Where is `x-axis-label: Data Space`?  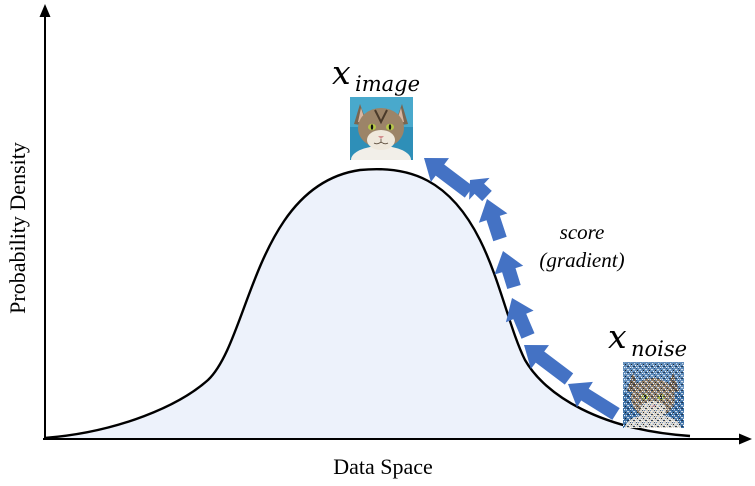
x-axis-label: Data Space is located at coordinates (383, 466).